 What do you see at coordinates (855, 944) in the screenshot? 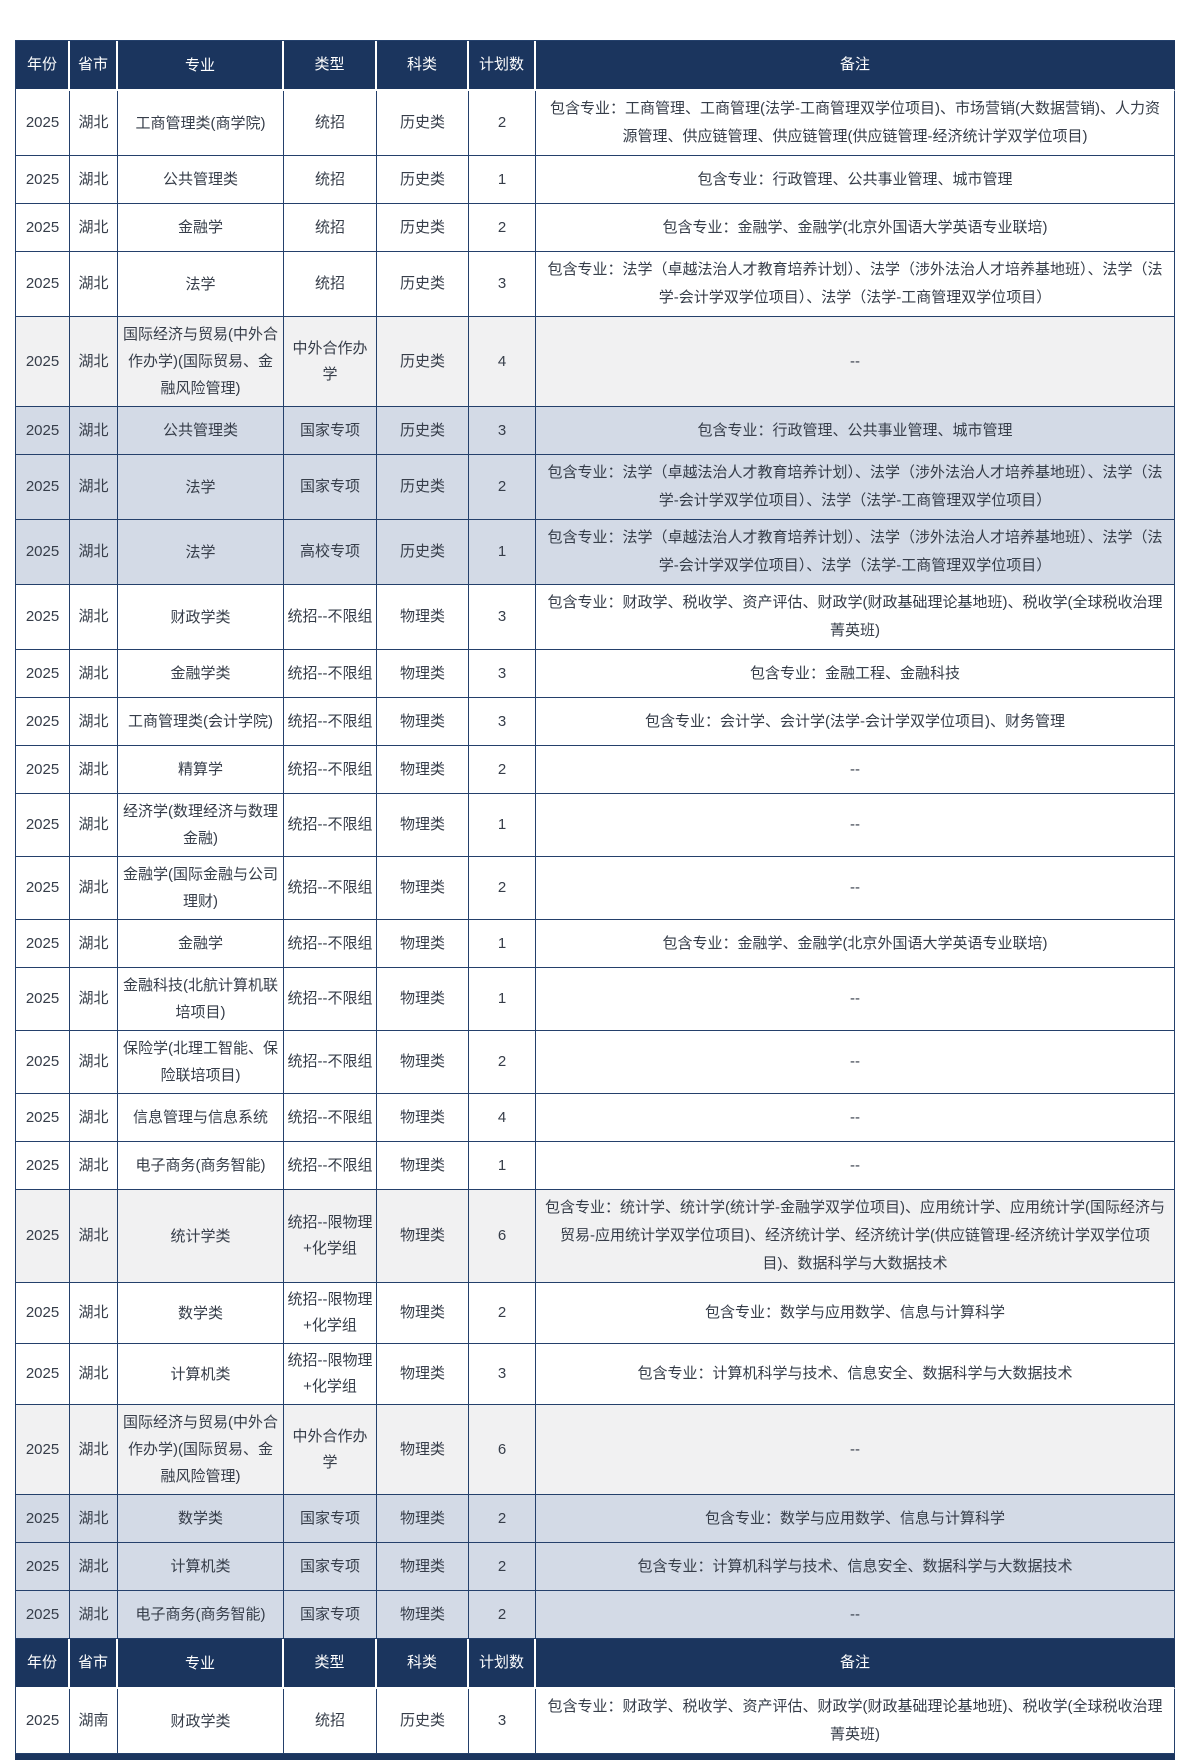
I see `cell-remark: 包含专业：金融学、金融学(北京外国语大学英语专业联培)` at bounding box center [855, 944].